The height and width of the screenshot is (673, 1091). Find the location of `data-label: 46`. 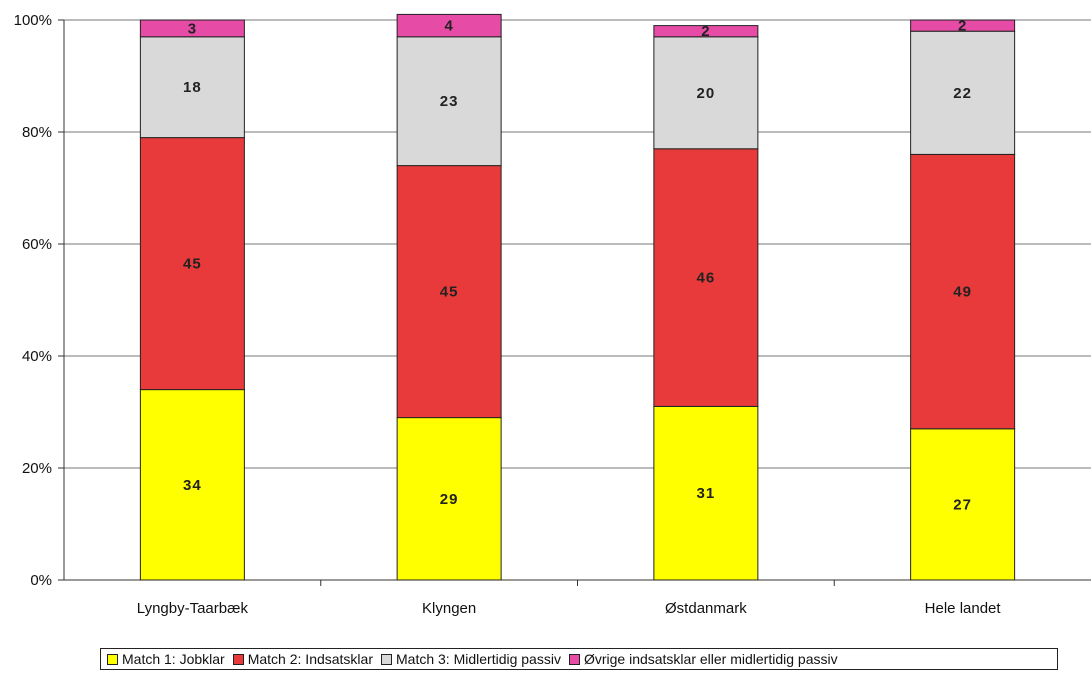

data-label: 46 is located at coordinates (706, 278).